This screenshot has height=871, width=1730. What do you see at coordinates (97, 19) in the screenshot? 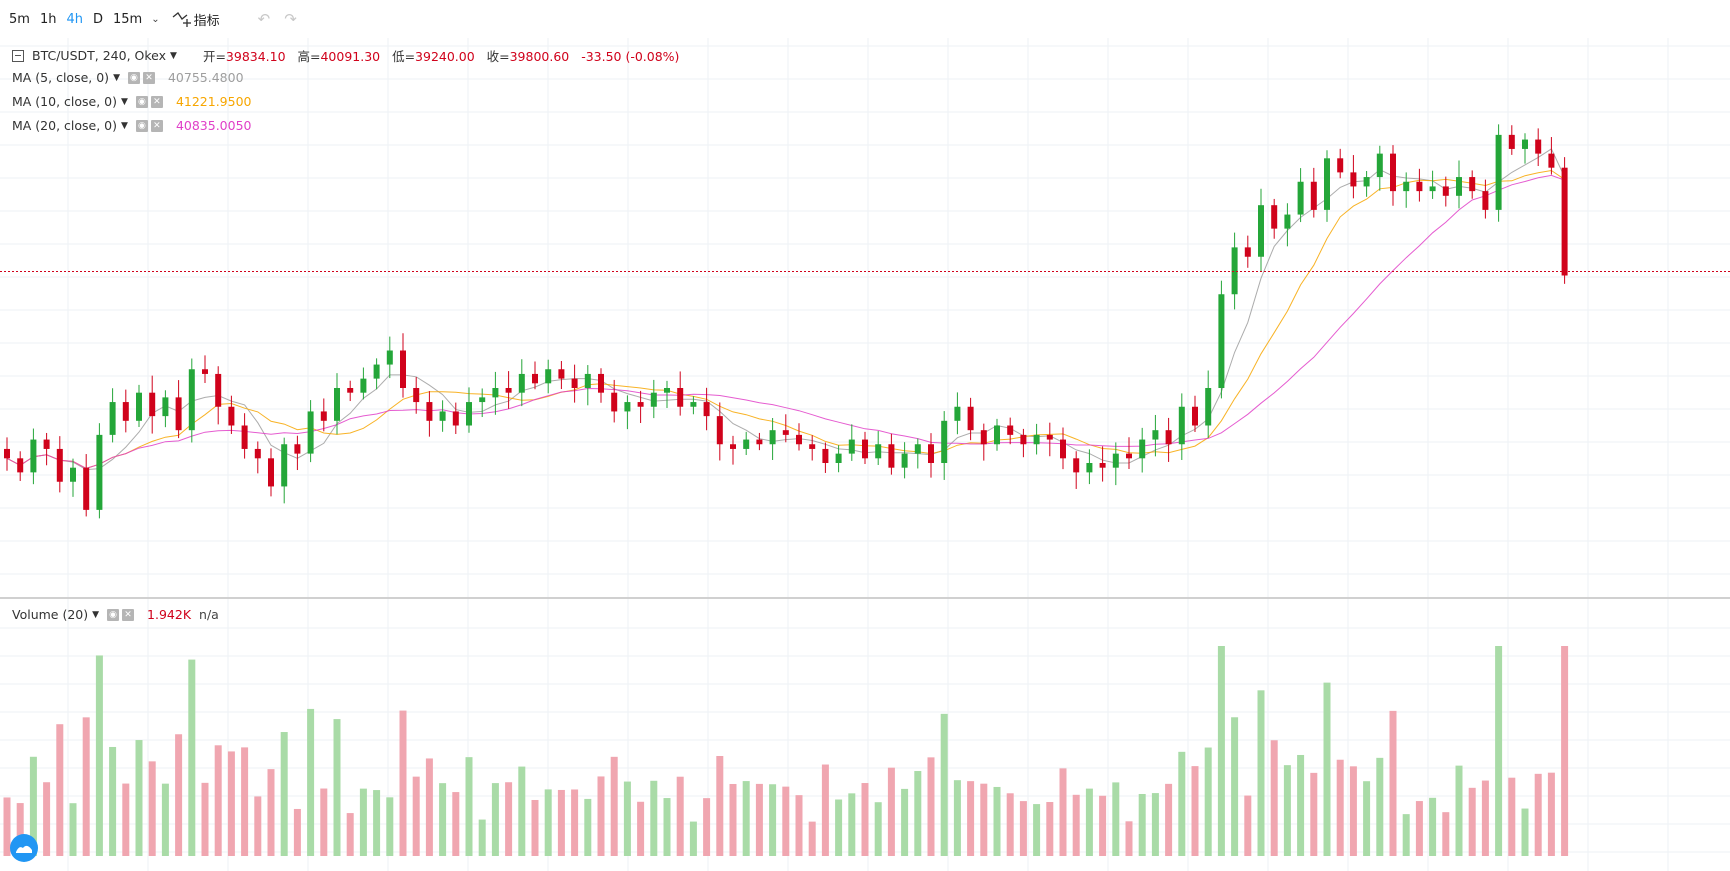
I see `timeframe-d: D` at bounding box center [97, 19].